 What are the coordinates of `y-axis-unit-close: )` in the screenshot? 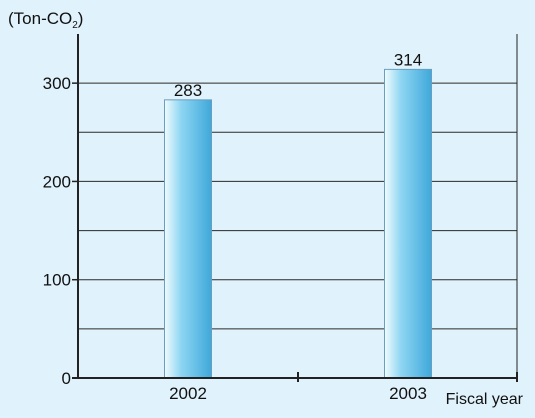 It's located at (81, 18).